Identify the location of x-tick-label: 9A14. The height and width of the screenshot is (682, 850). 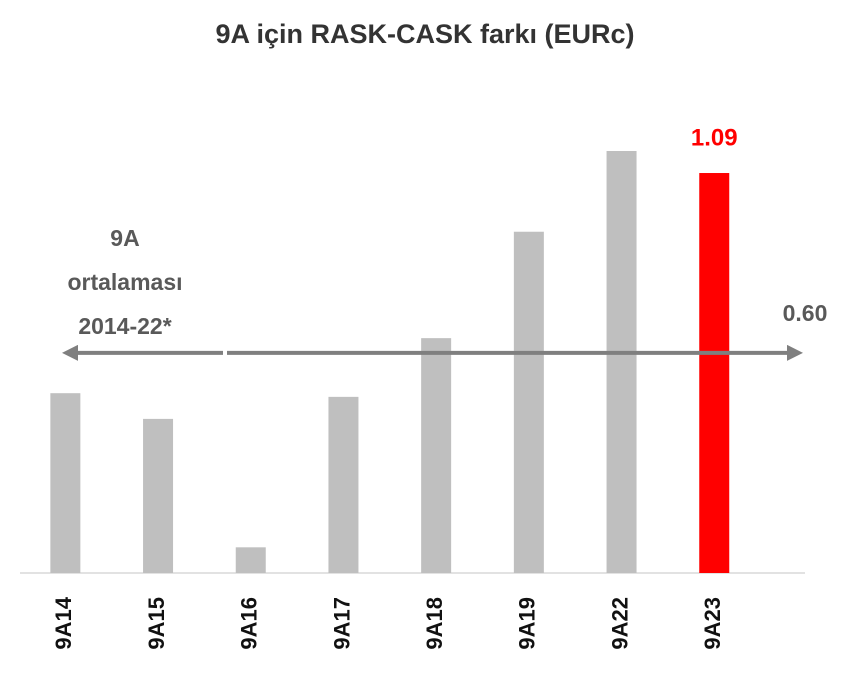
(63, 622).